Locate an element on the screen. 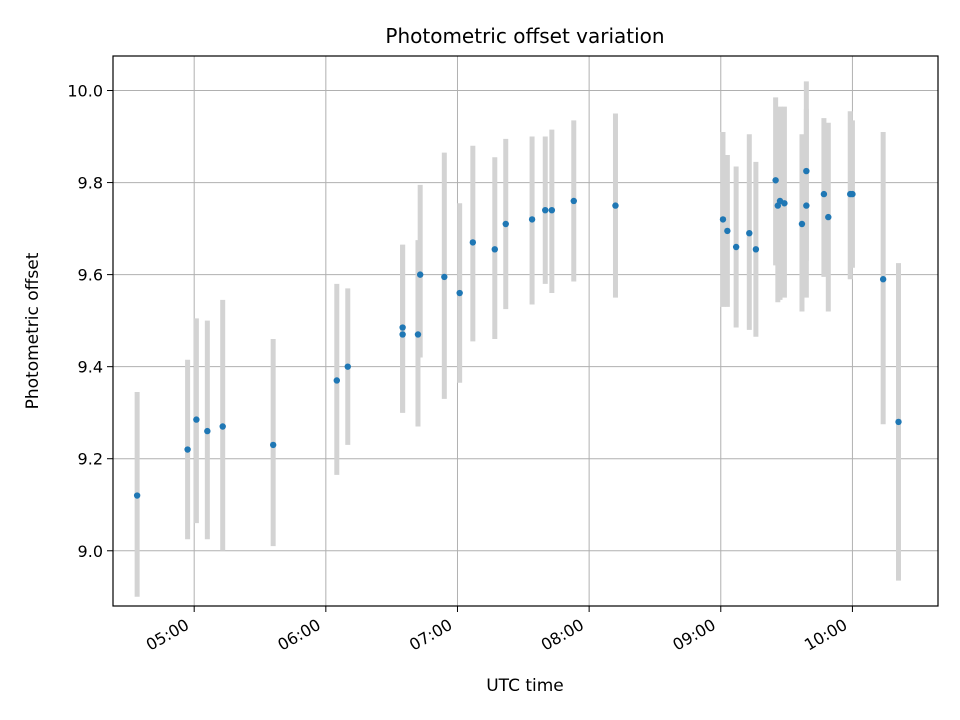 The width and height of the screenshot is (960, 720). y-tick-label: 9.4 is located at coordinates (90, 367).